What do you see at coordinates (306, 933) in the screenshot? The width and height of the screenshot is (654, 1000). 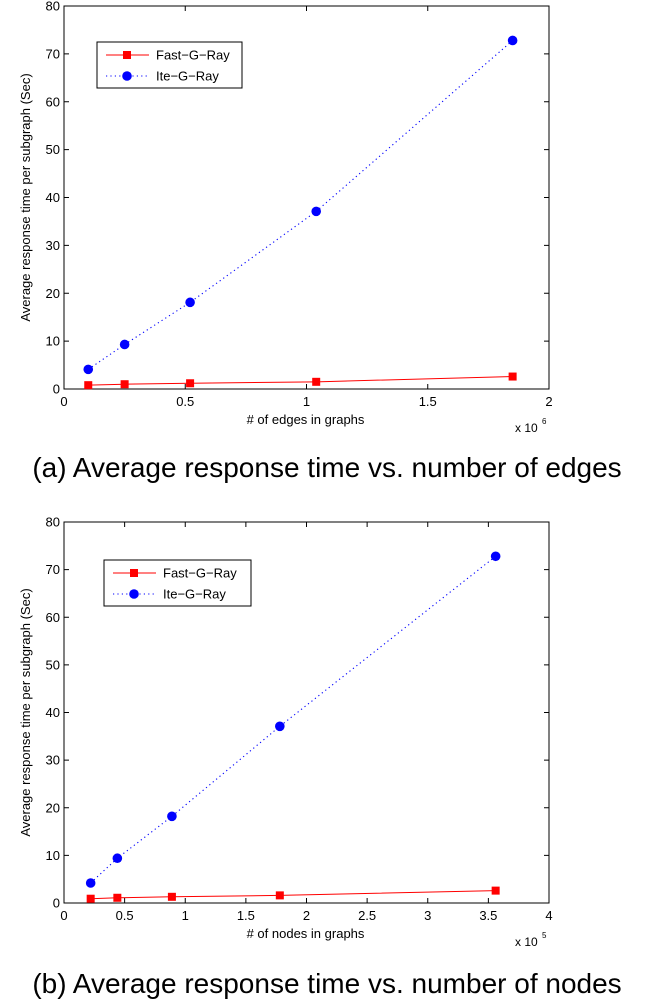 I see `x-axis-label: # of nodes in graphs` at bounding box center [306, 933].